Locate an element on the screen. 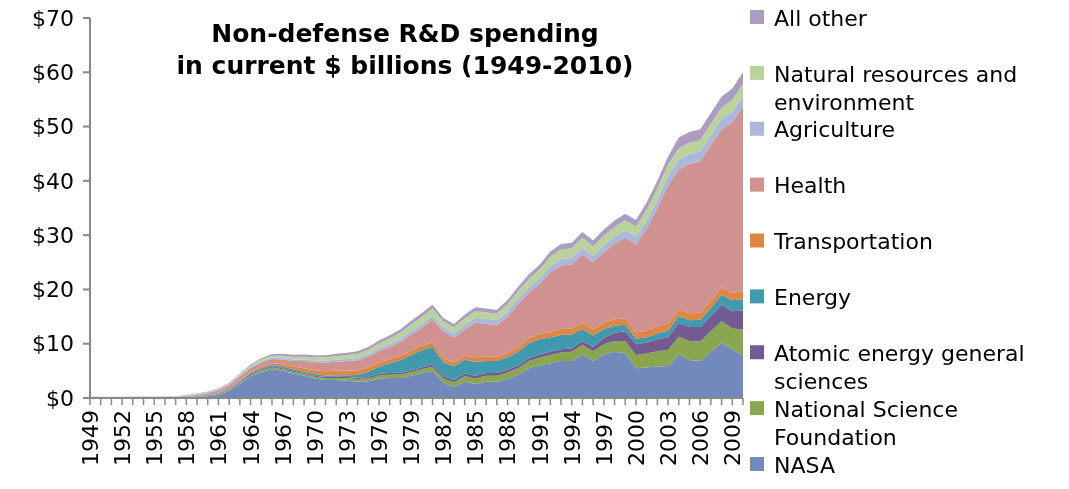 This screenshot has width=1069, height=489. x-tick-label: 1997 is located at coordinates (604, 438).